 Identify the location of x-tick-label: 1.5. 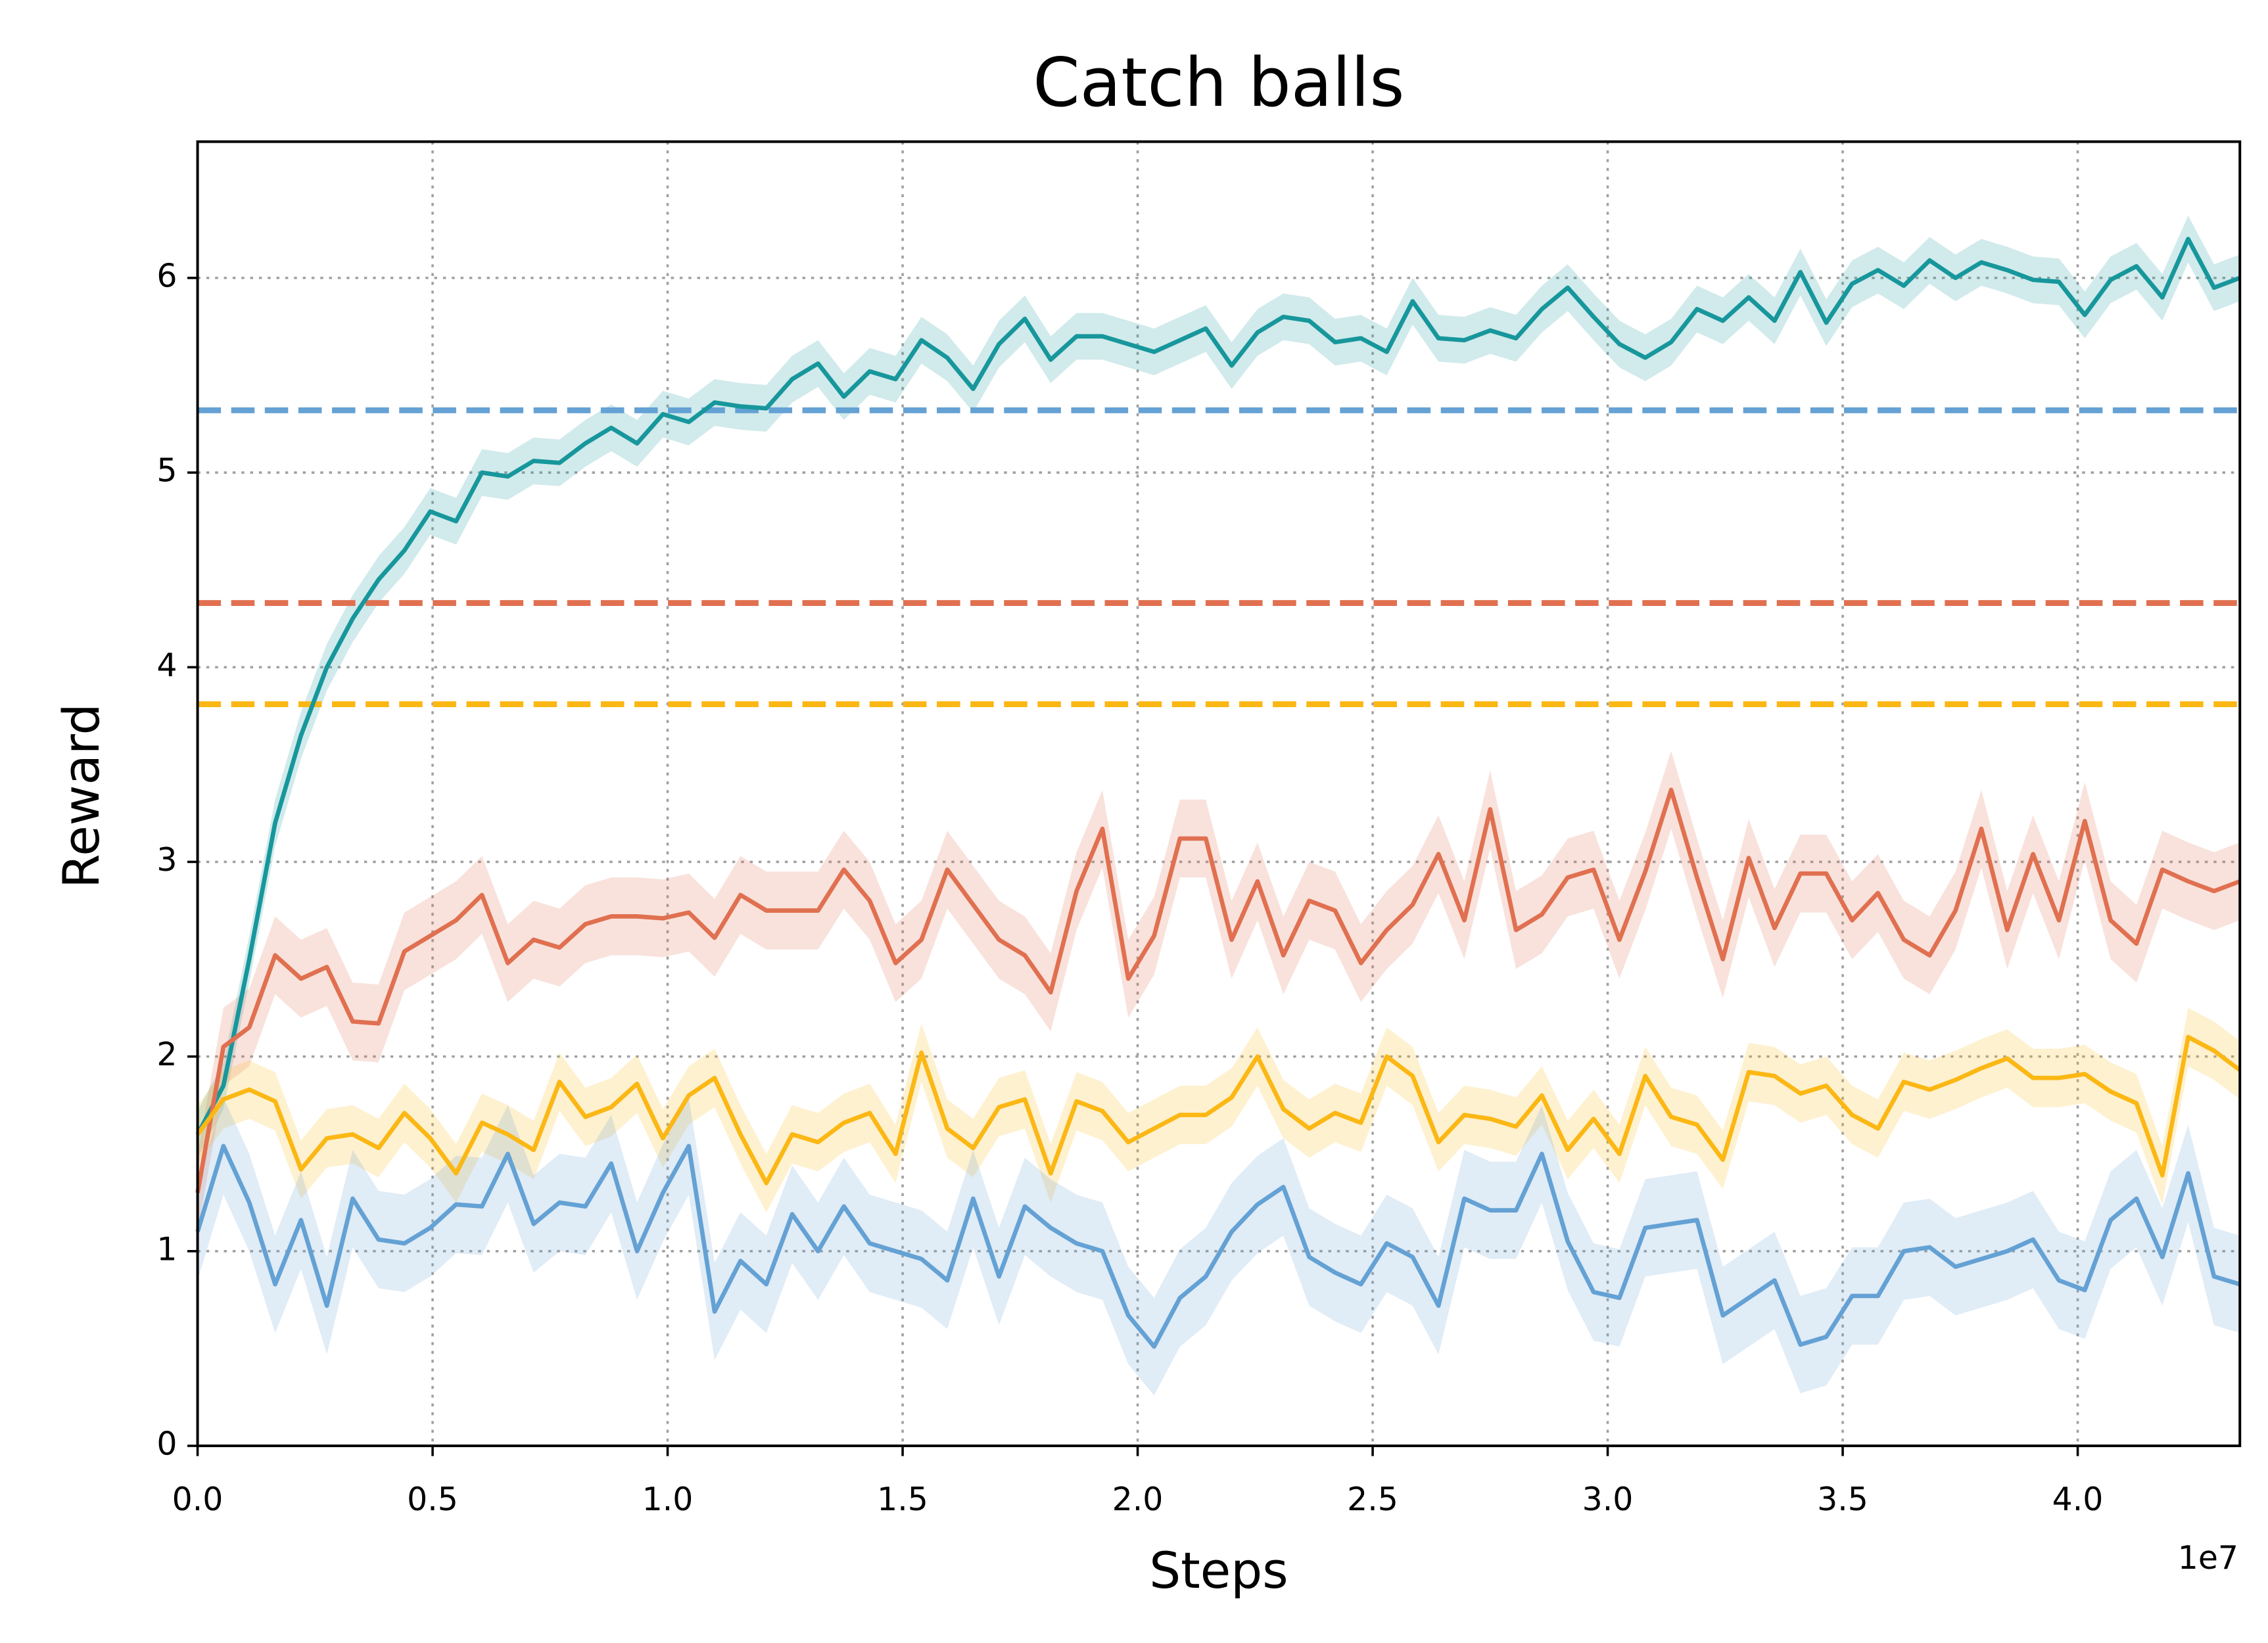
(902, 1499).